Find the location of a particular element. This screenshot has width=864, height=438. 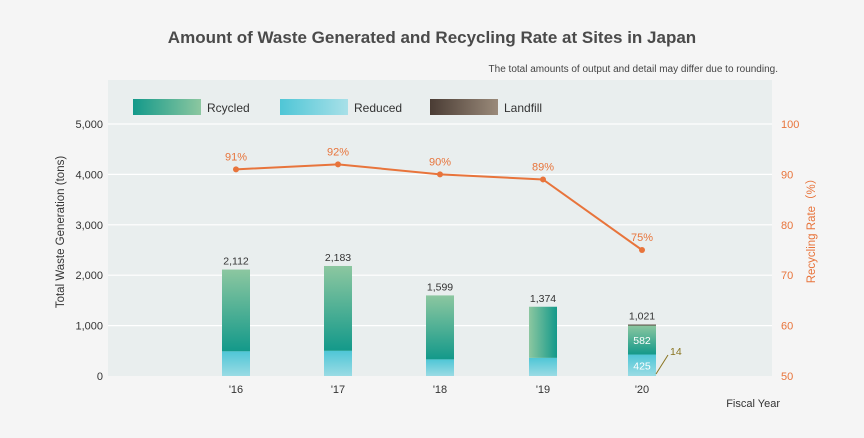

legend-label-recycled: Rcycled is located at coordinates (228, 108).